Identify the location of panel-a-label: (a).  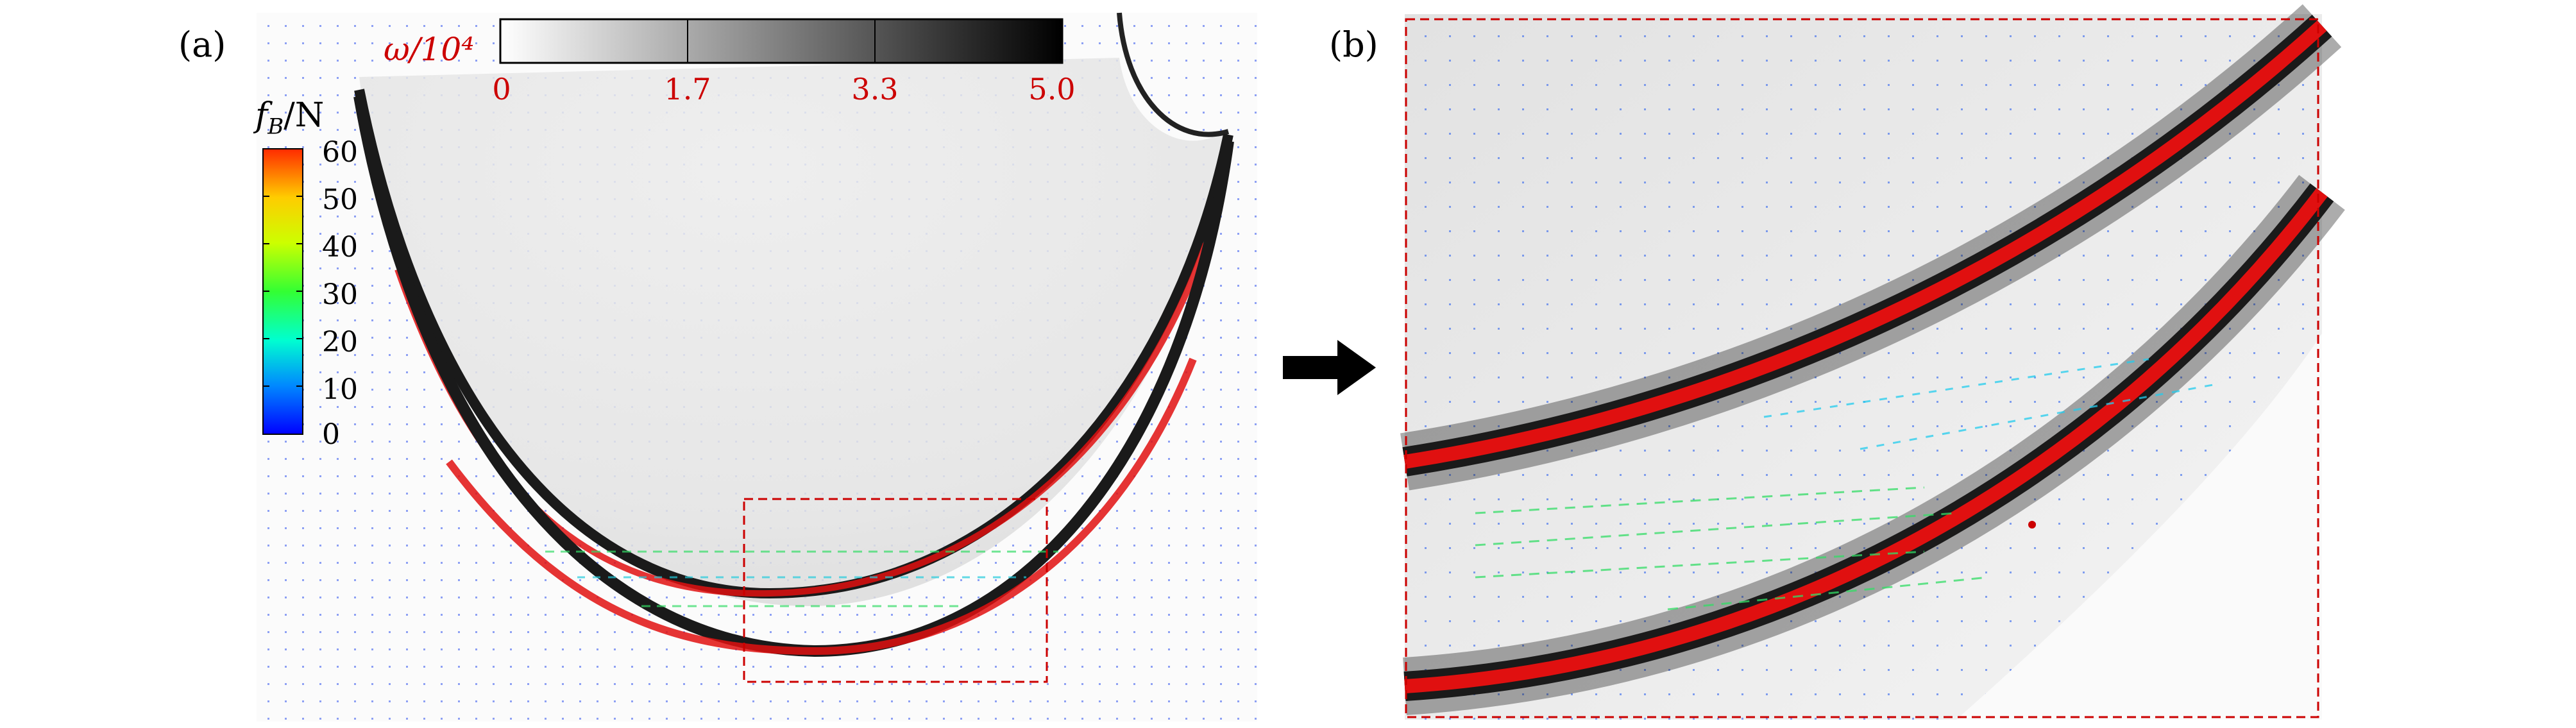
(202, 45).